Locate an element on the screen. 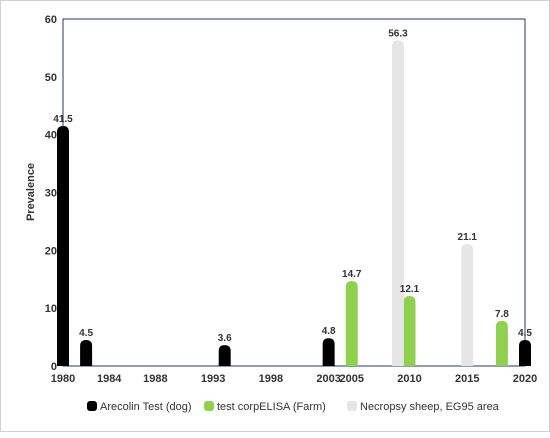 This screenshot has width=550, height=438. x-tick-label: 1984 is located at coordinates (109, 379).